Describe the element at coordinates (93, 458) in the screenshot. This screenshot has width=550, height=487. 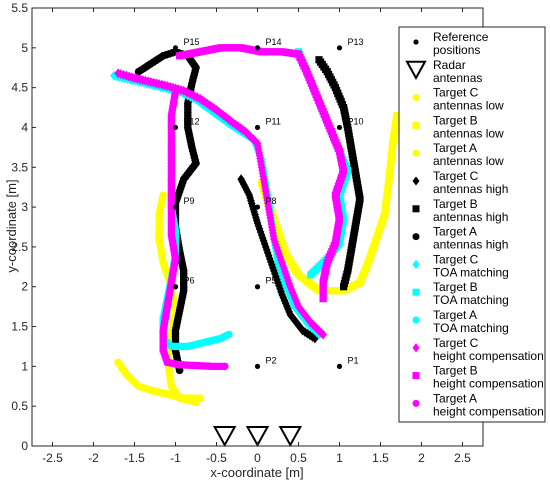
I see `x-tick-label: -2` at that location.